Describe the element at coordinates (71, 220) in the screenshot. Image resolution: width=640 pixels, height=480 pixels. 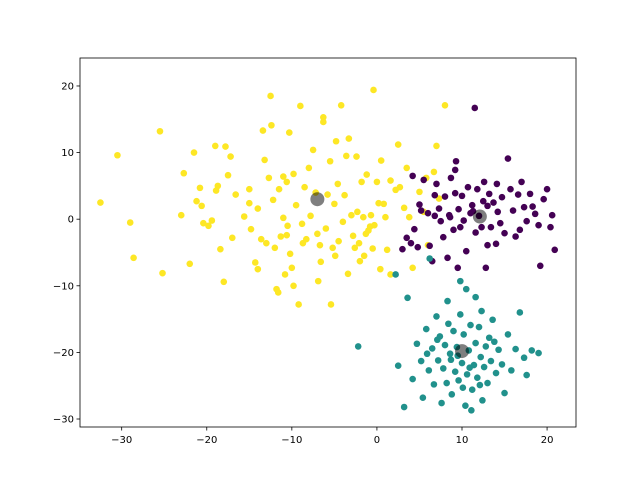
I see `y-tick-label: 0` at that location.